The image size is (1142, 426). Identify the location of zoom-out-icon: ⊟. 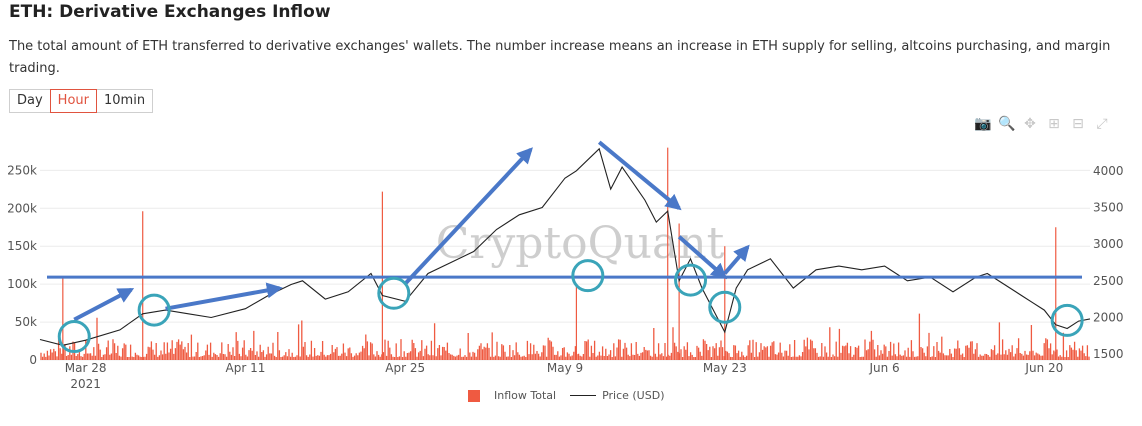
(1078, 124).